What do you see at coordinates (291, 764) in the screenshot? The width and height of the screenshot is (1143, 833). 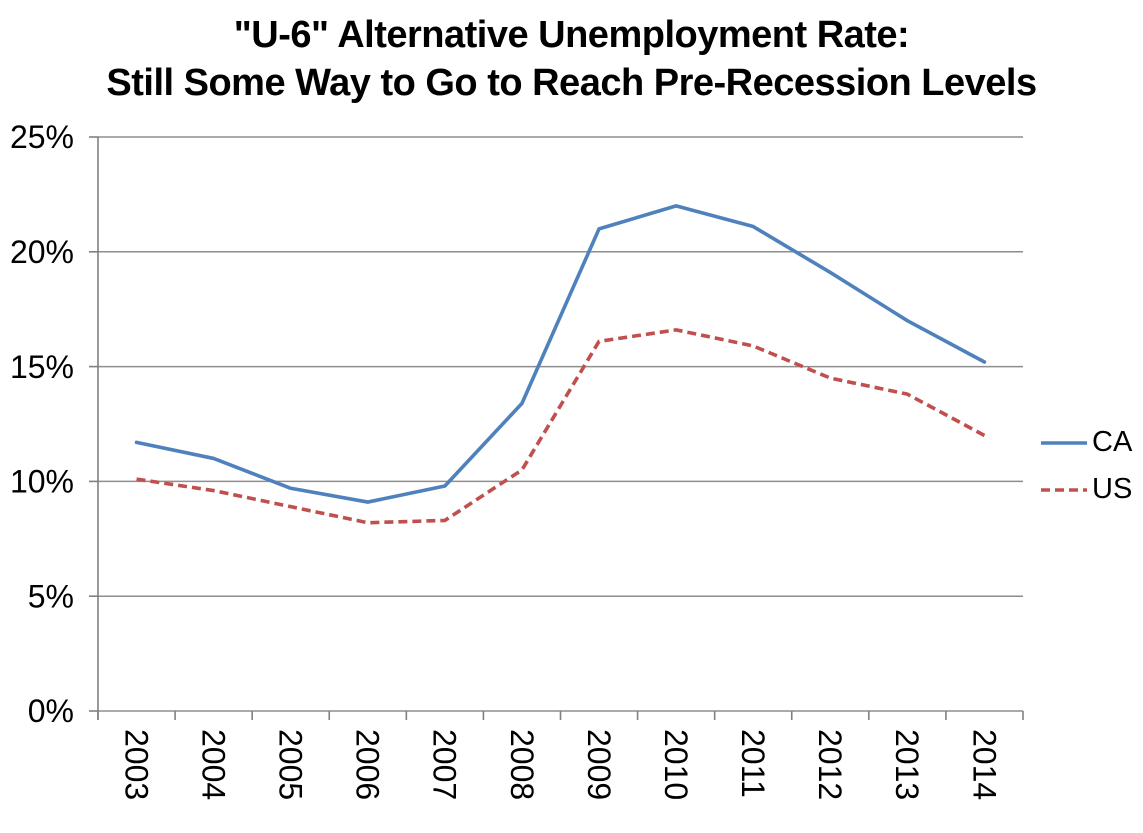 I see `x-category-label: 2005` at bounding box center [291, 764].